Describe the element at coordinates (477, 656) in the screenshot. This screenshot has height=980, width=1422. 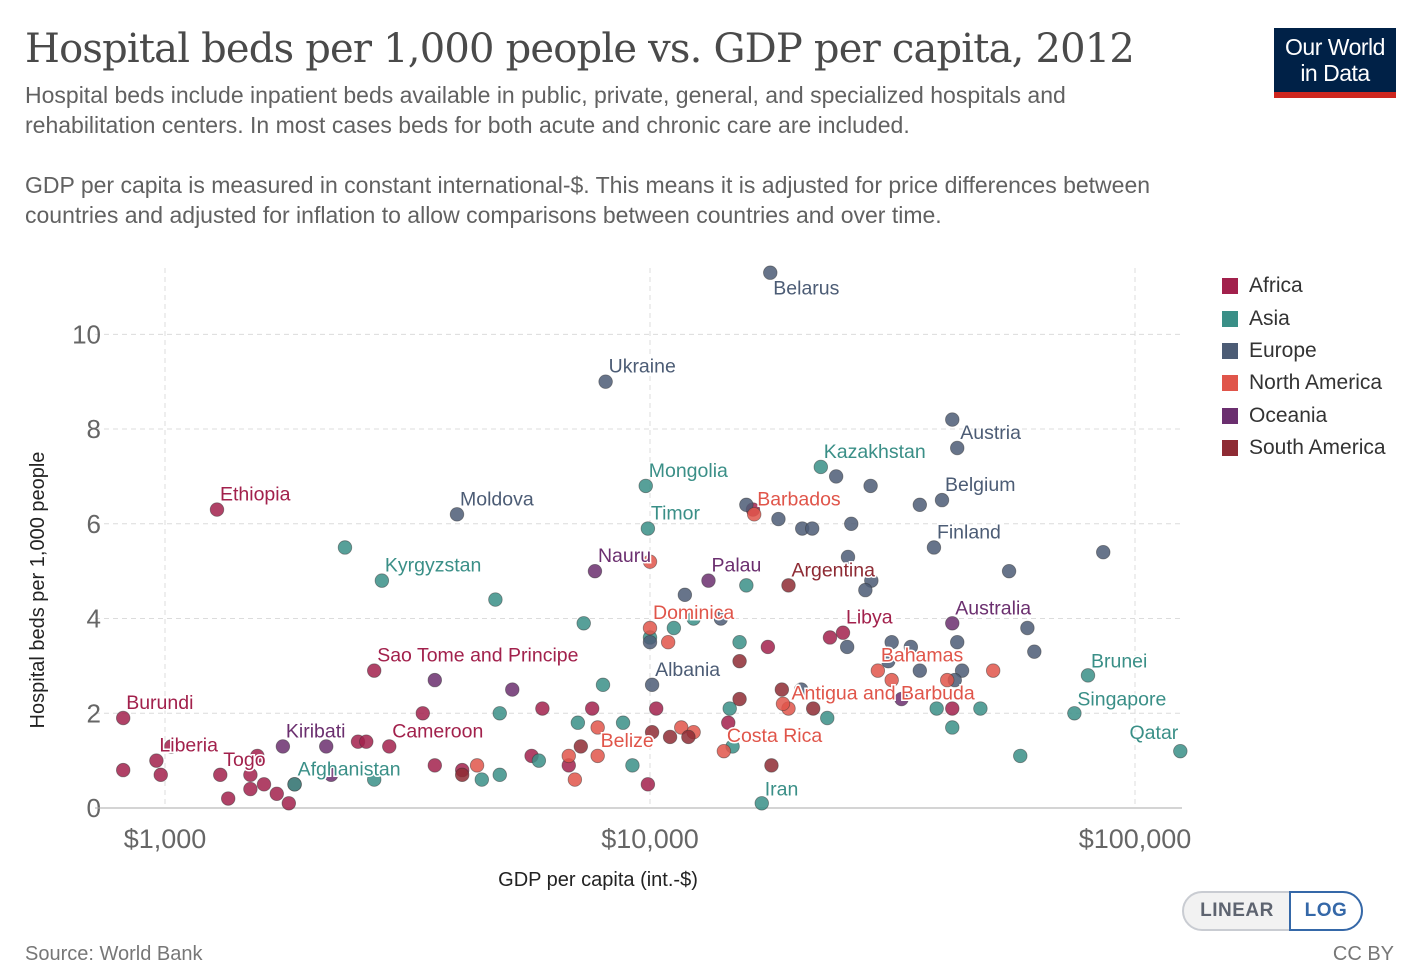
I see `point-label: Sao Tome and Principe` at that location.